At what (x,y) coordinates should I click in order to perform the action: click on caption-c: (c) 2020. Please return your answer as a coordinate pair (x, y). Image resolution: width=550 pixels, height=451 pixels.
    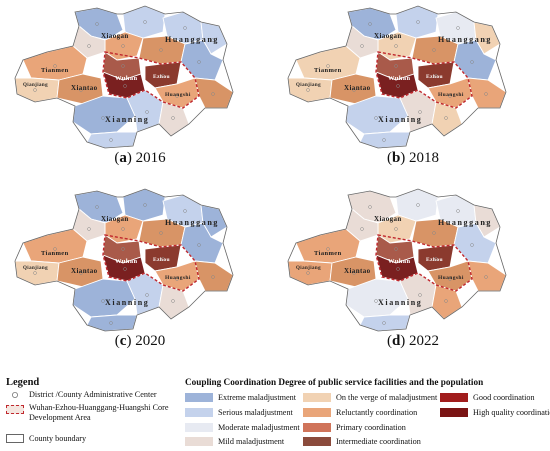
    Looking at the image, I should click on (140, 341).